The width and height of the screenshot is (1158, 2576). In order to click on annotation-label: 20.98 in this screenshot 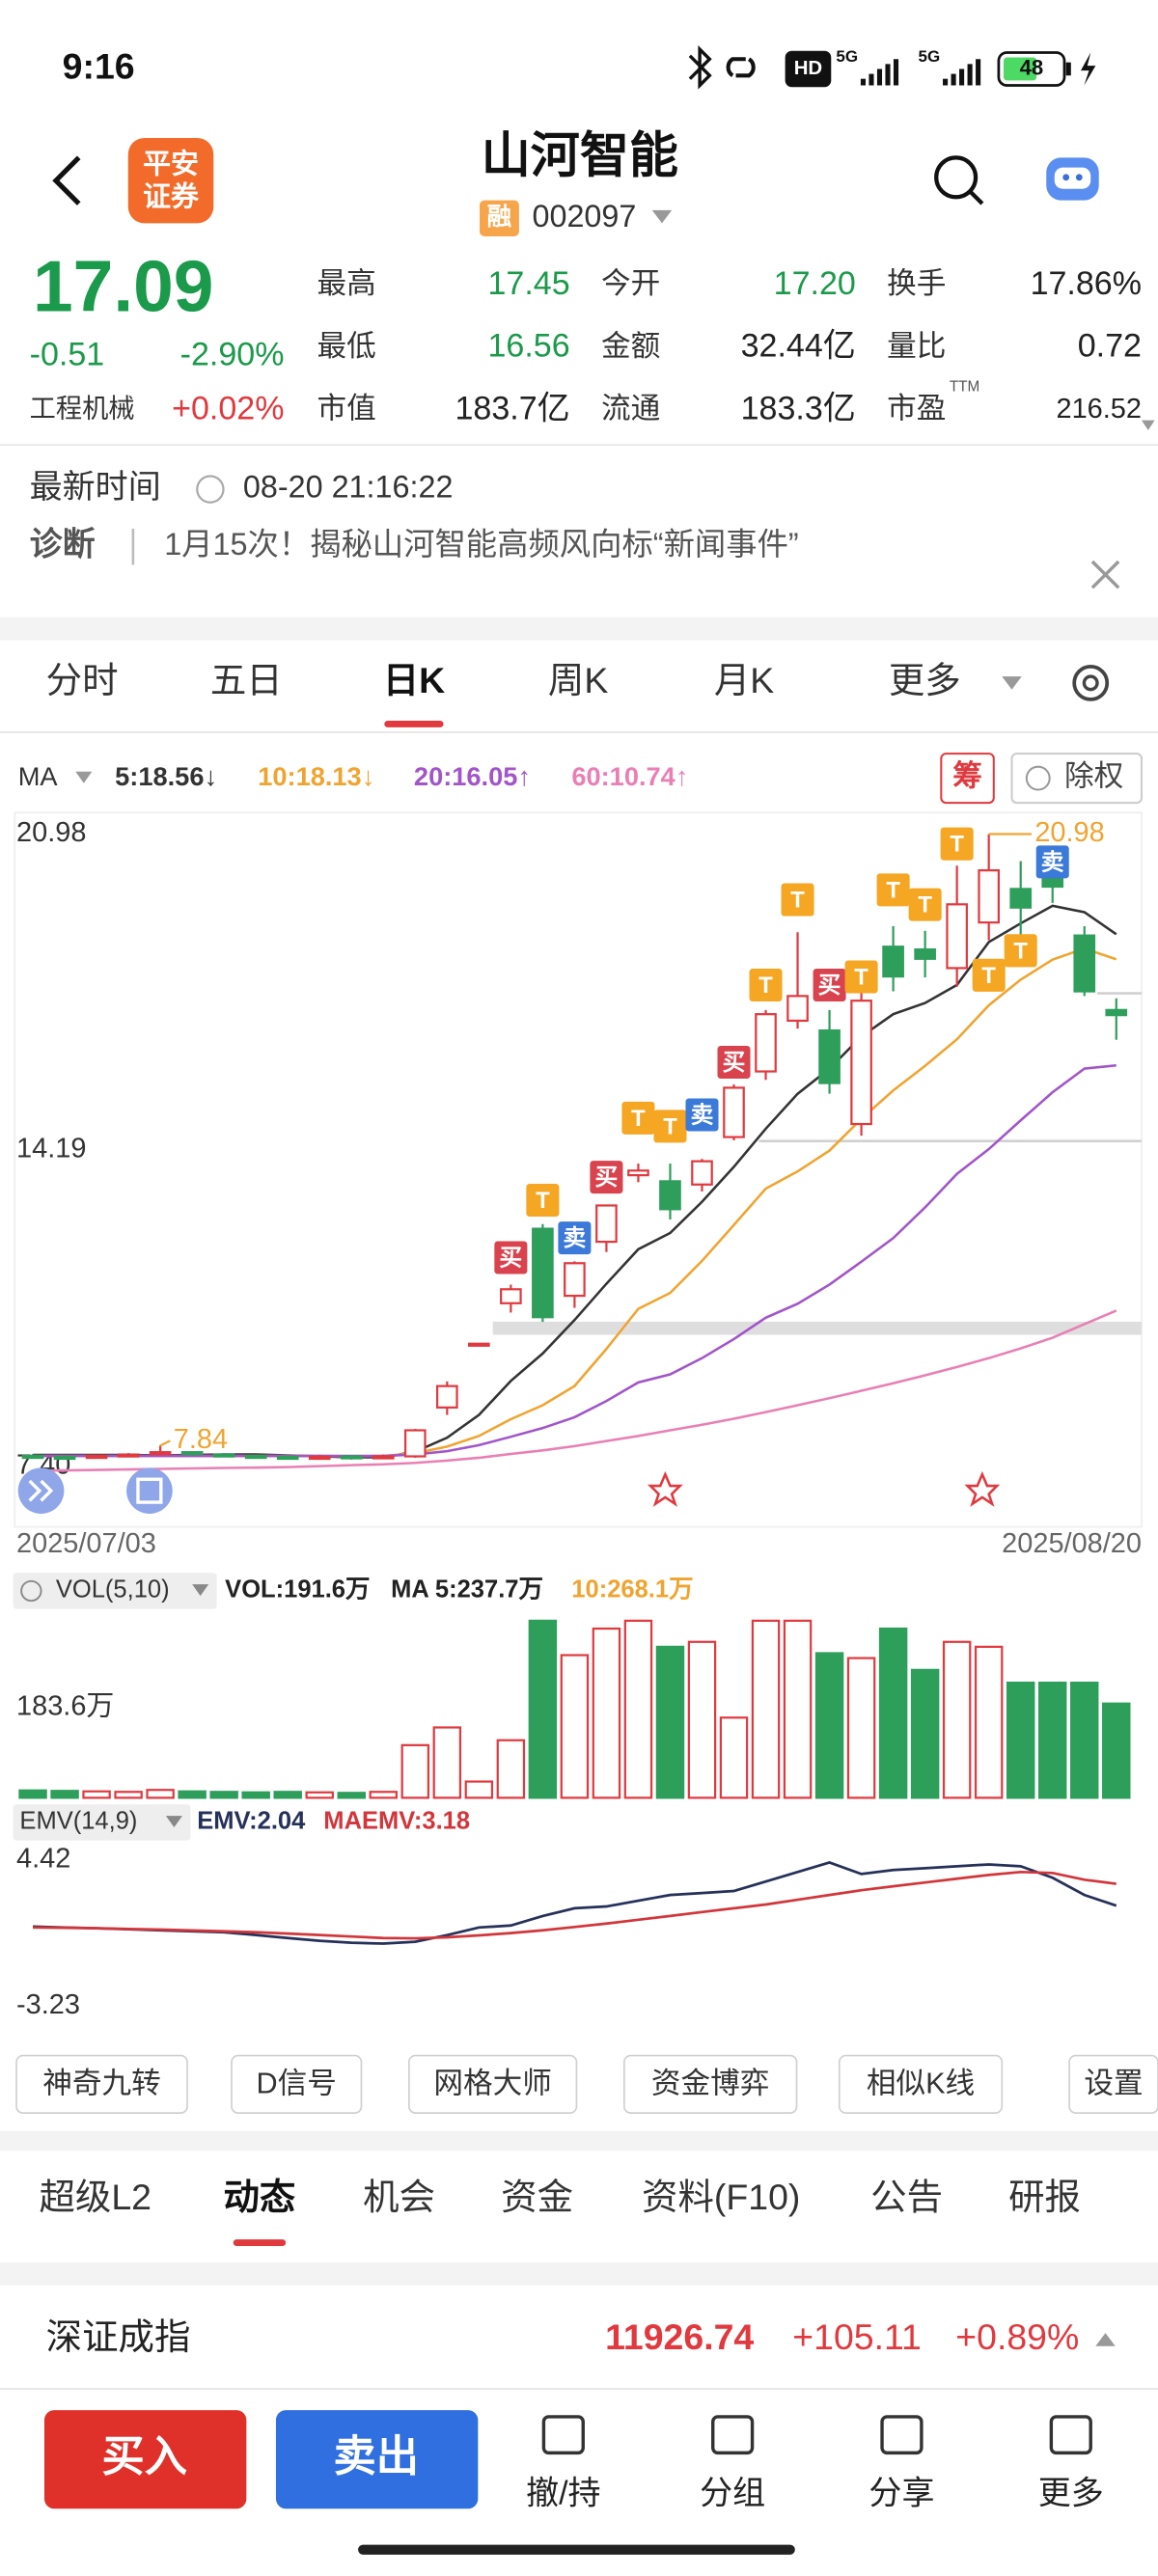, I will do `click(1069, 832)`.